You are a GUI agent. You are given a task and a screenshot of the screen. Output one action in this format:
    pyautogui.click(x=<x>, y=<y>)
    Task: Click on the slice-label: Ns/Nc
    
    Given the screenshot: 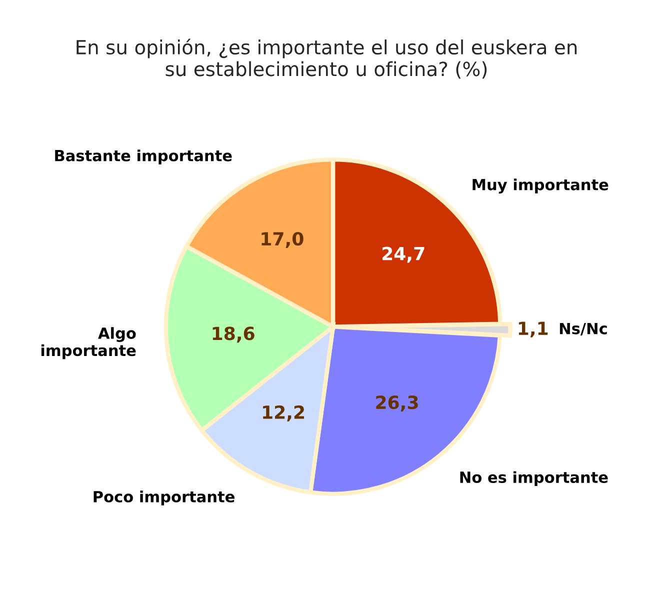 What is the action you would take?
    pyautogui.click(x=583, y=329)
    